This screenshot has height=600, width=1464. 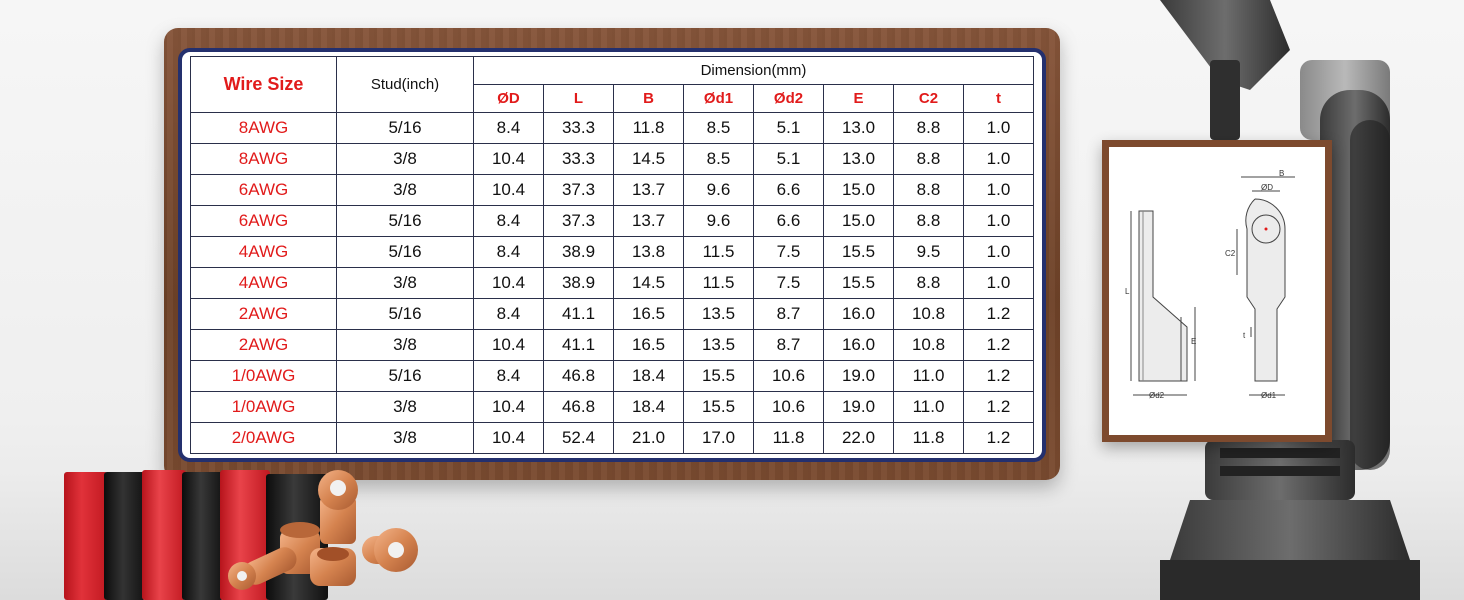 I want to click on dimension-diagram-frame: B ØD C2 L E t Ød2 Ød1, so click(x=1217, y=291).